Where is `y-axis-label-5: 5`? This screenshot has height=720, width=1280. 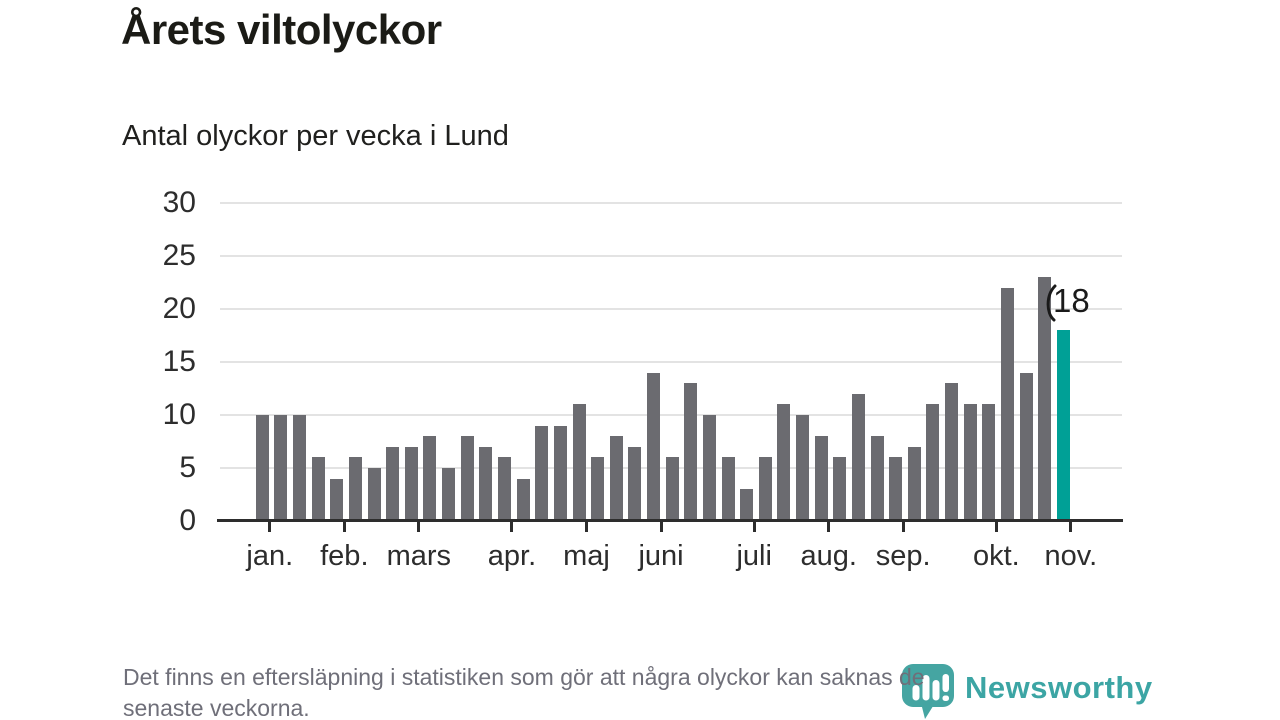
y-axis-label-5: 5 is located at coordinates (187, 467).